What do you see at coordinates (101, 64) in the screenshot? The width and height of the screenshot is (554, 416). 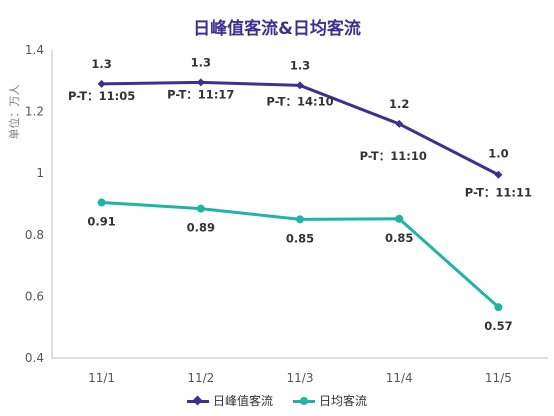 I see `series-0-value-label-0: 1.3` at bounding box center [101, 64].